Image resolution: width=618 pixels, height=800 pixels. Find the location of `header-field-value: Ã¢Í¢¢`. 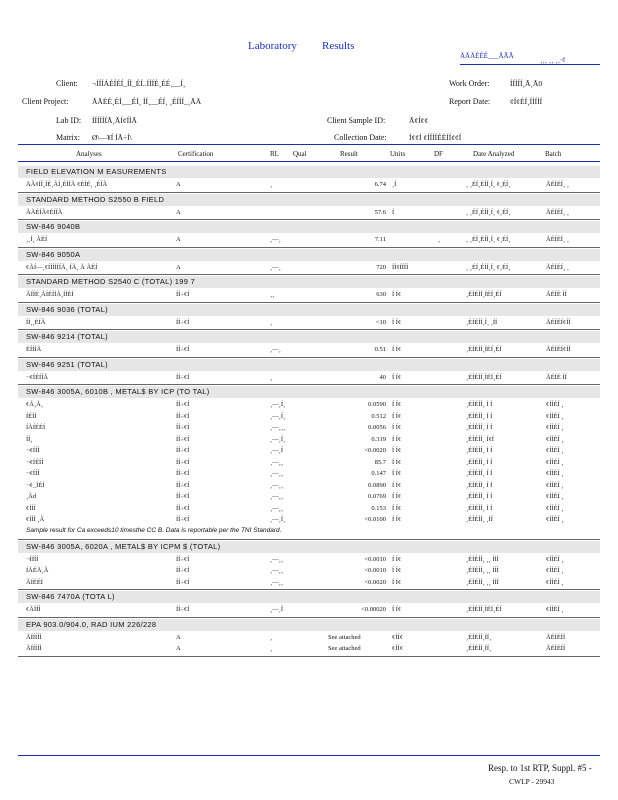

header-field-value: Ã¢Í¢¢ is located at coordinates (419, 120).